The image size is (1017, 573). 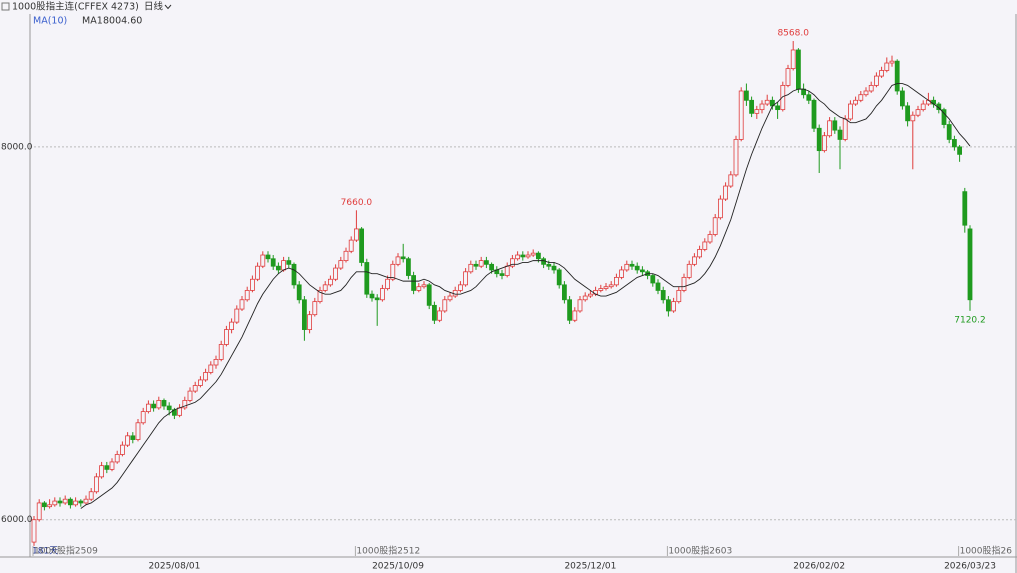 I want to click on period-selector: 日线, so click(x=154, y=7).